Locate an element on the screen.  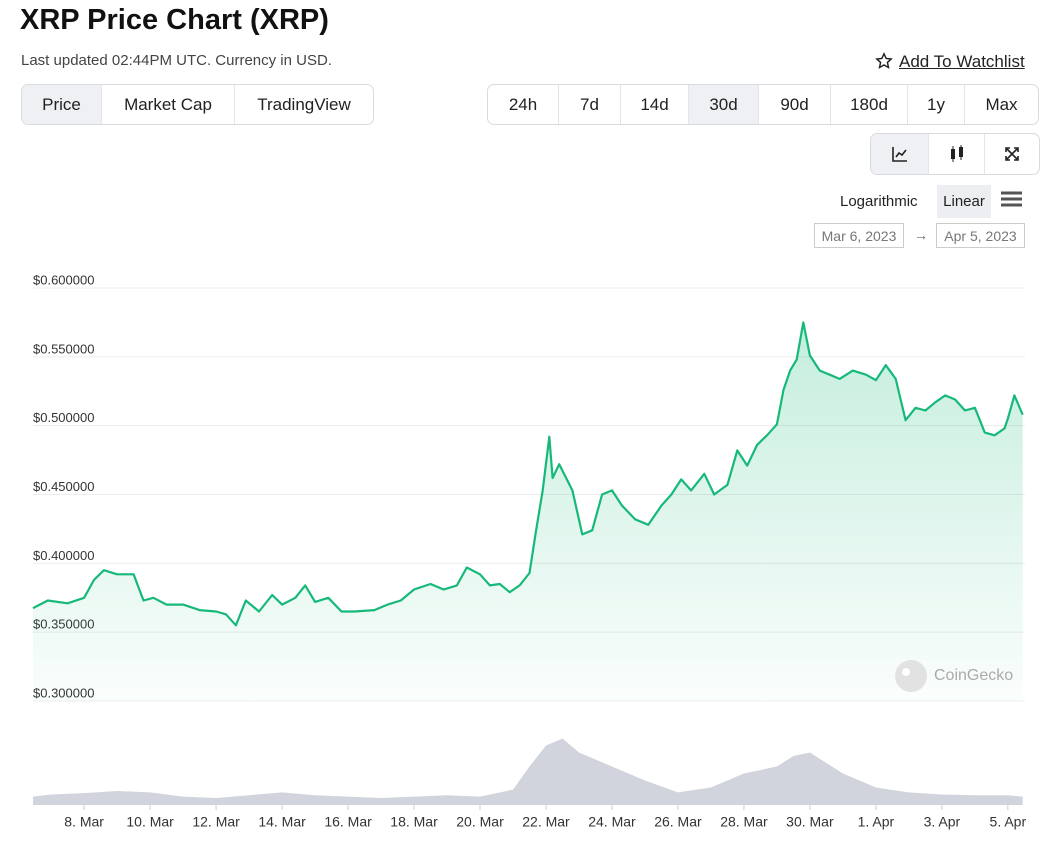
watchlist: Add To Watchlist is located at coordinates (950, 62).